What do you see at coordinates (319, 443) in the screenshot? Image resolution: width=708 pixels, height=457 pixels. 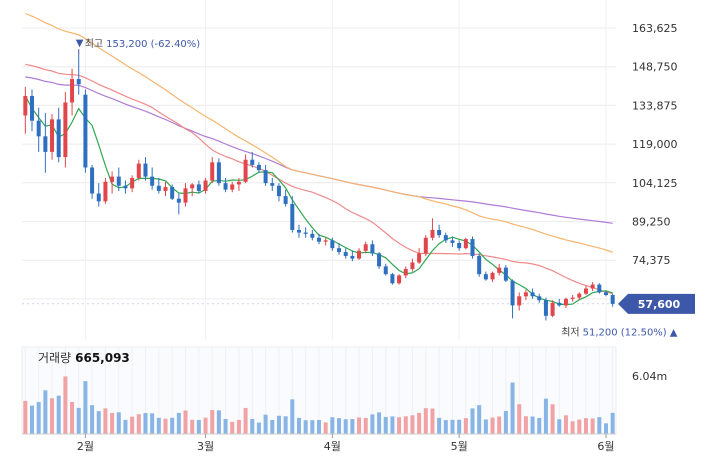 I see `time-axis: 2월3월4월5월6월7월` at bounding box center [319, 443].